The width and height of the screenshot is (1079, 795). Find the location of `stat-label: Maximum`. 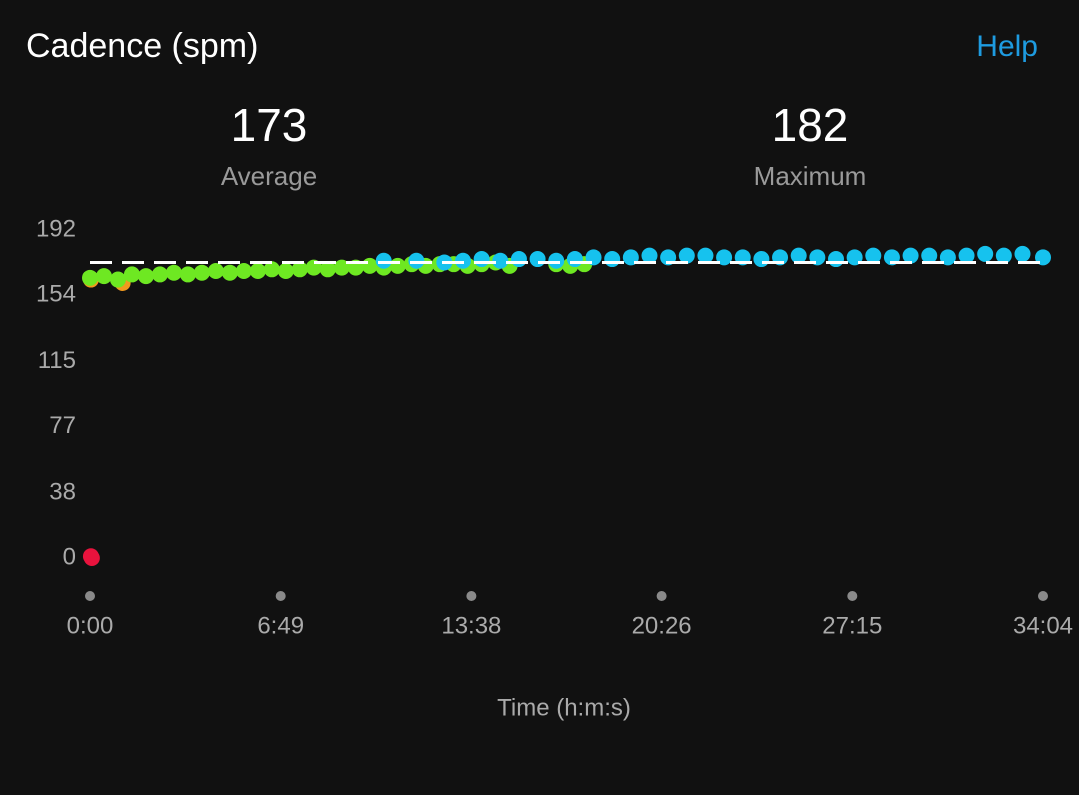

stat-label: Maximum is located at coordinates (810, 176).